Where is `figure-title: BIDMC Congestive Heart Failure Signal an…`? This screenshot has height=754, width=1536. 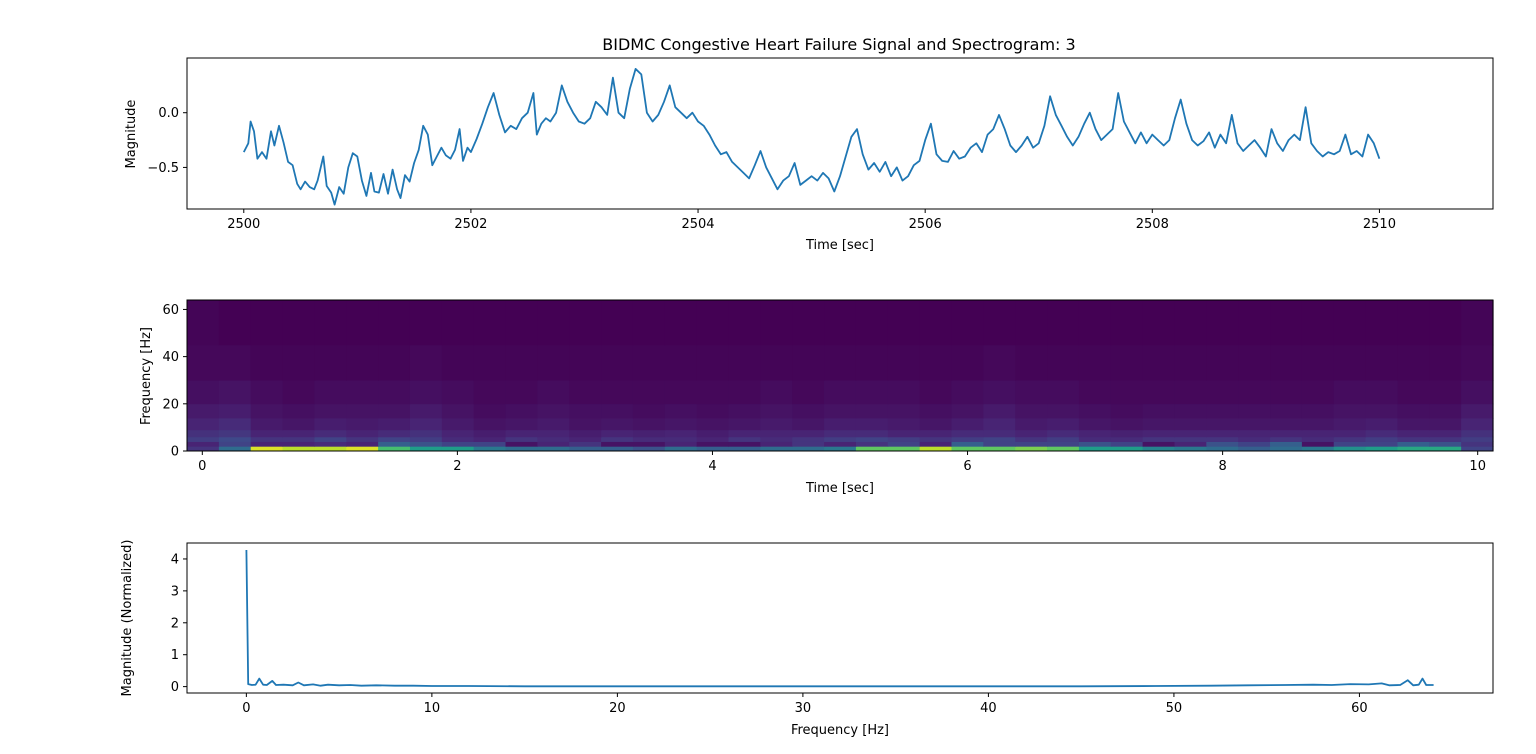
figure-title: BIDMC Congestive Heart Failure Signal an… is located at coordinates (838, 44).